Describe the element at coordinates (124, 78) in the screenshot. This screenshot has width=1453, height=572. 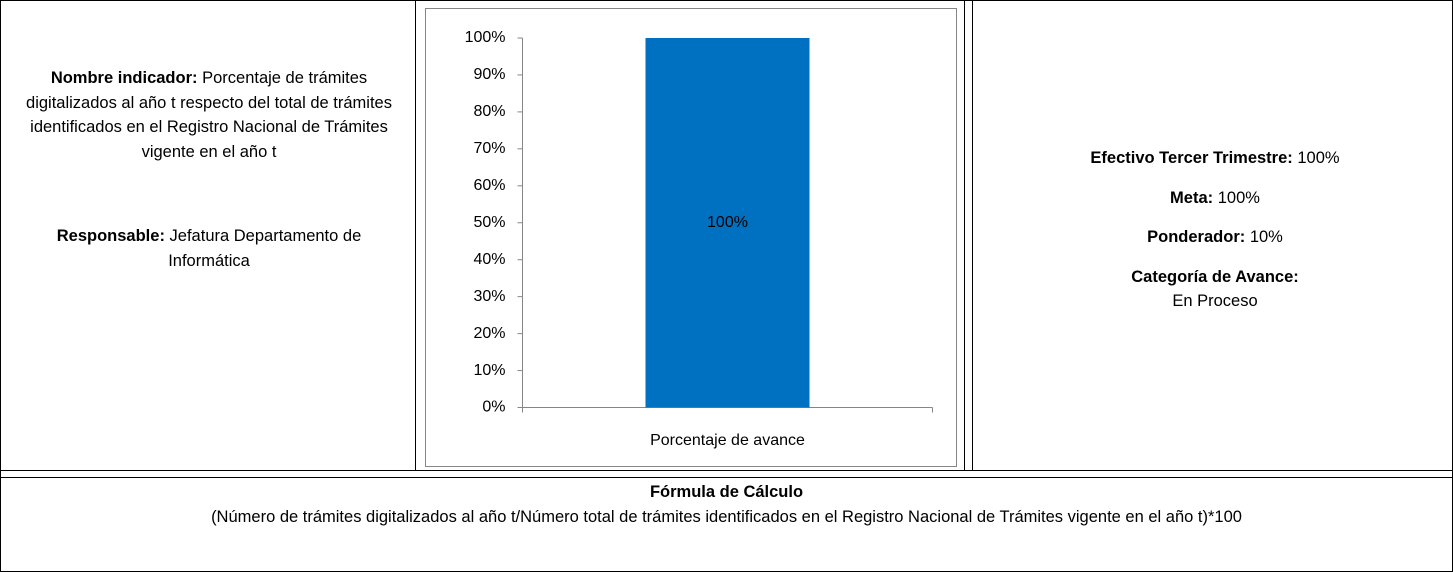
I see `label: Nombre indicador:` at that location.